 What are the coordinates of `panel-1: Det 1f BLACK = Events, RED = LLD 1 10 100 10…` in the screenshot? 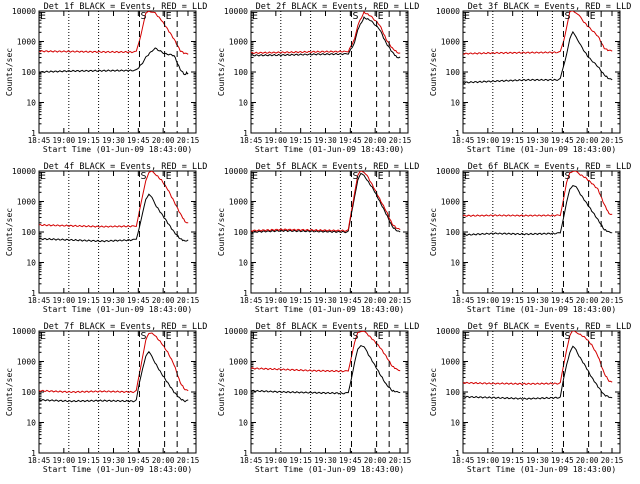 It's located at (106, 78).